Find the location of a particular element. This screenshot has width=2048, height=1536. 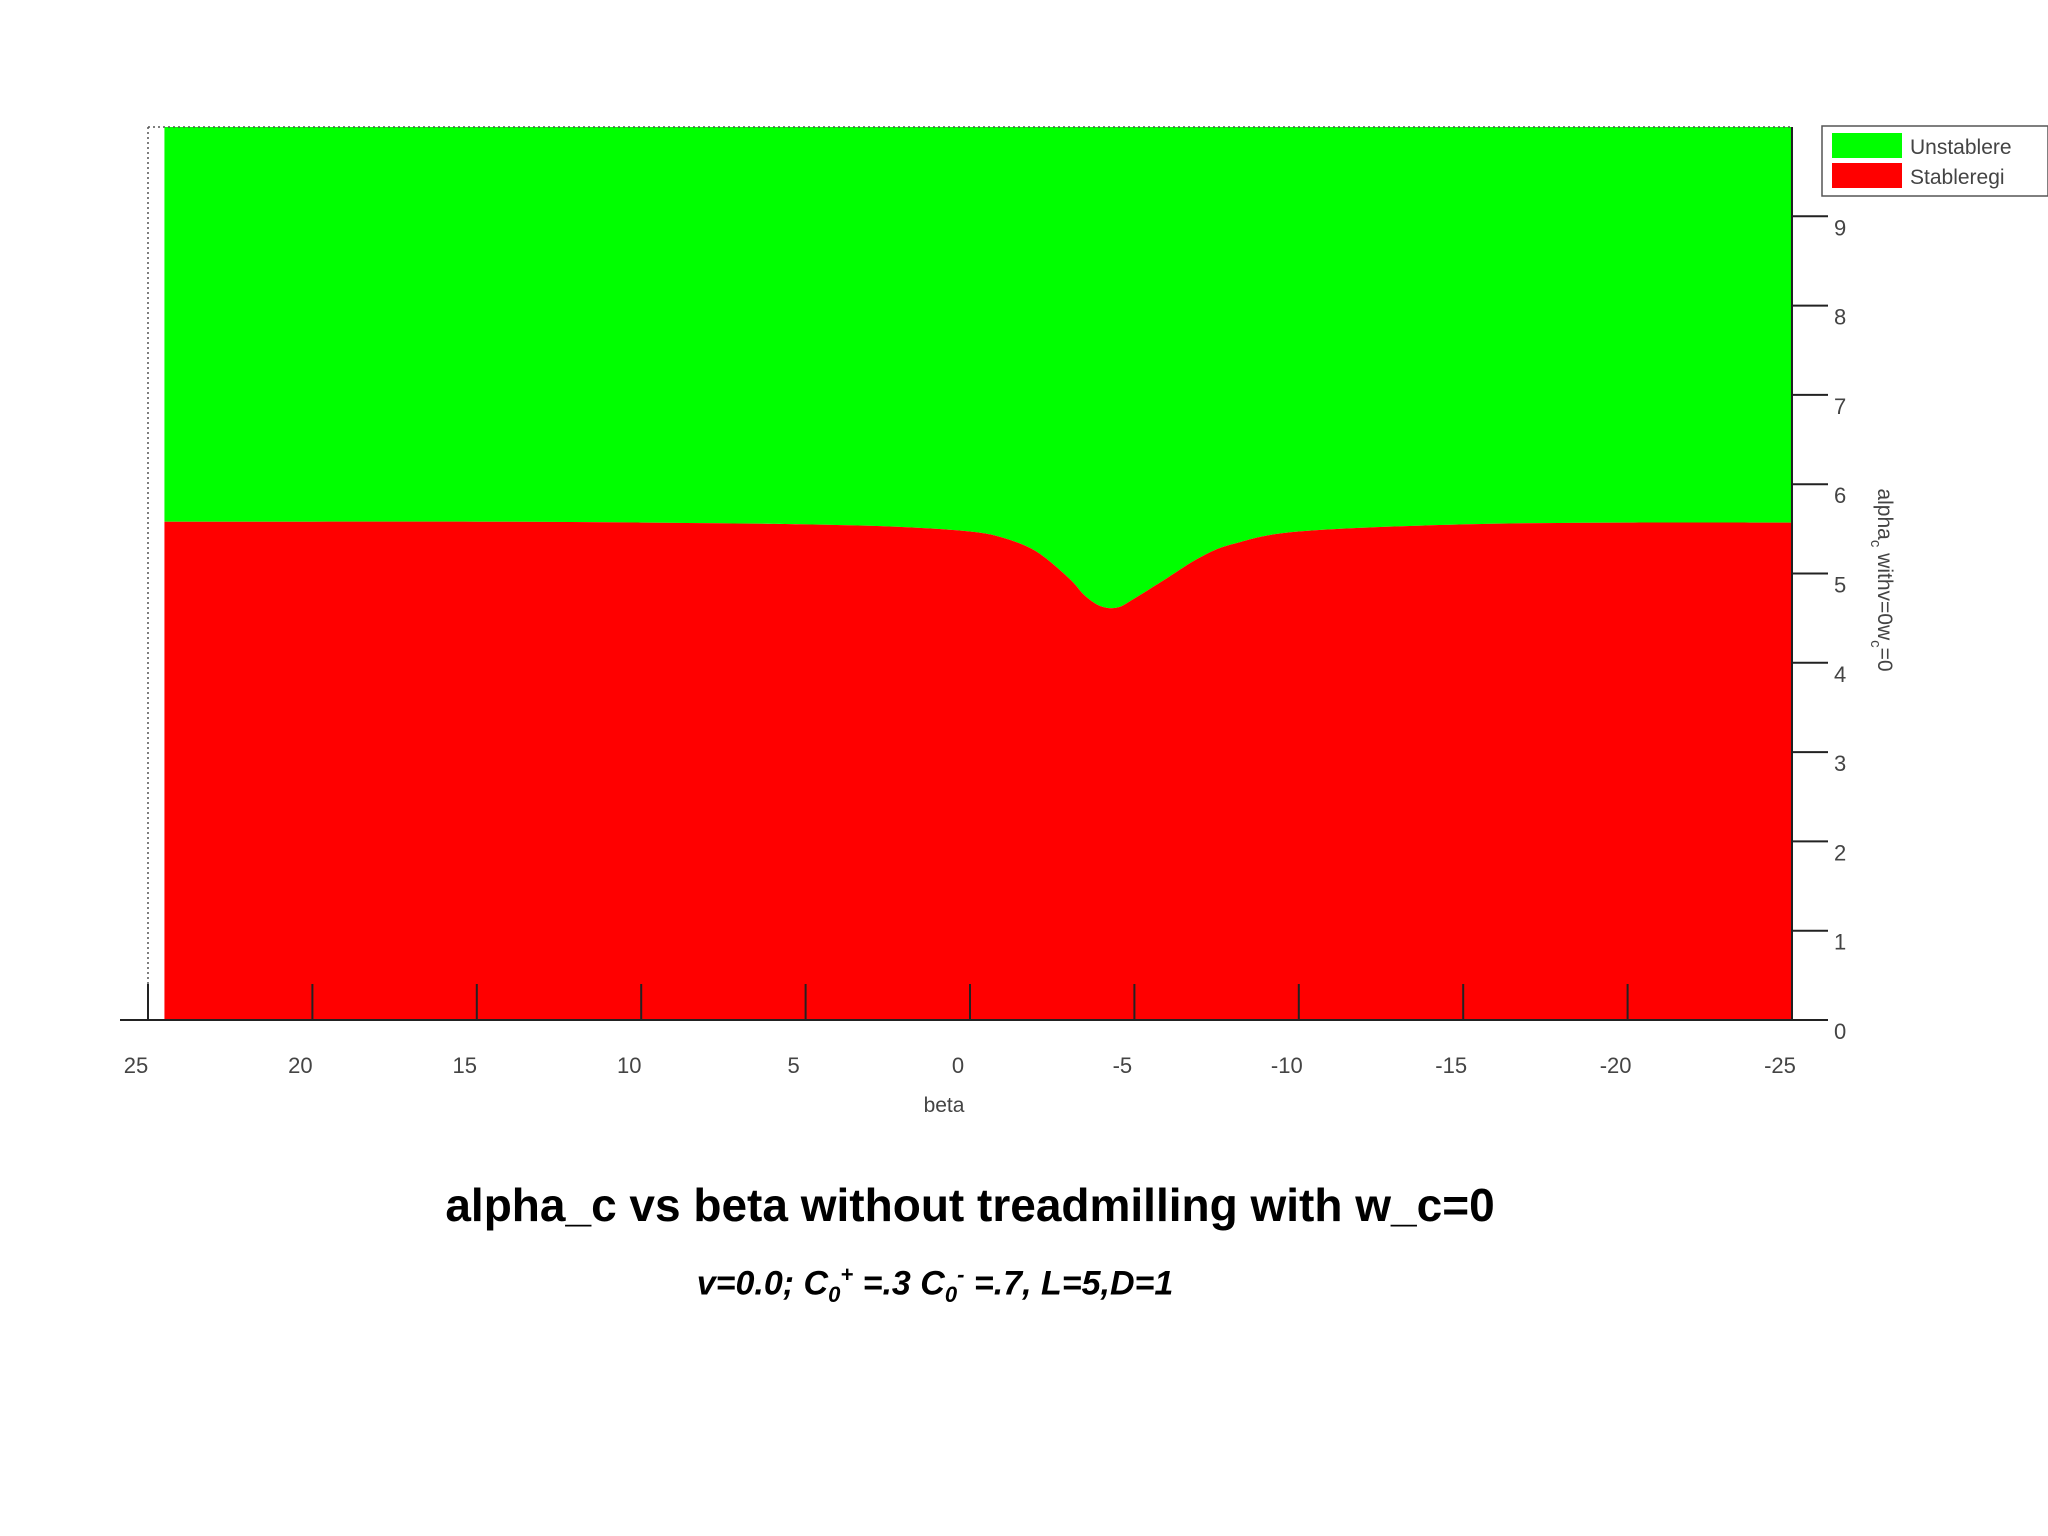

y-tick-label: 7 is located at coordinates (1840, 406).